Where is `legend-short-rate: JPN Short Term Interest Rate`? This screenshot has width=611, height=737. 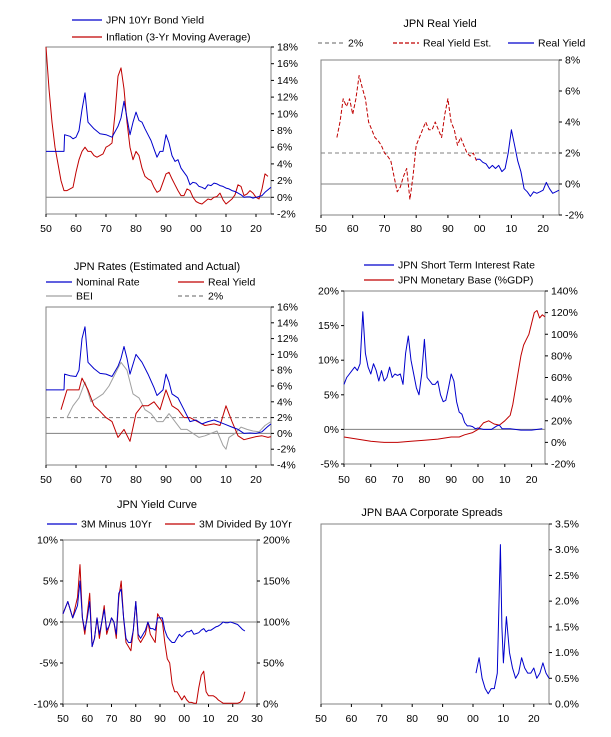 legend-short-rate: JPN Short Term Interest Rate is located at coordinates (466, 266).